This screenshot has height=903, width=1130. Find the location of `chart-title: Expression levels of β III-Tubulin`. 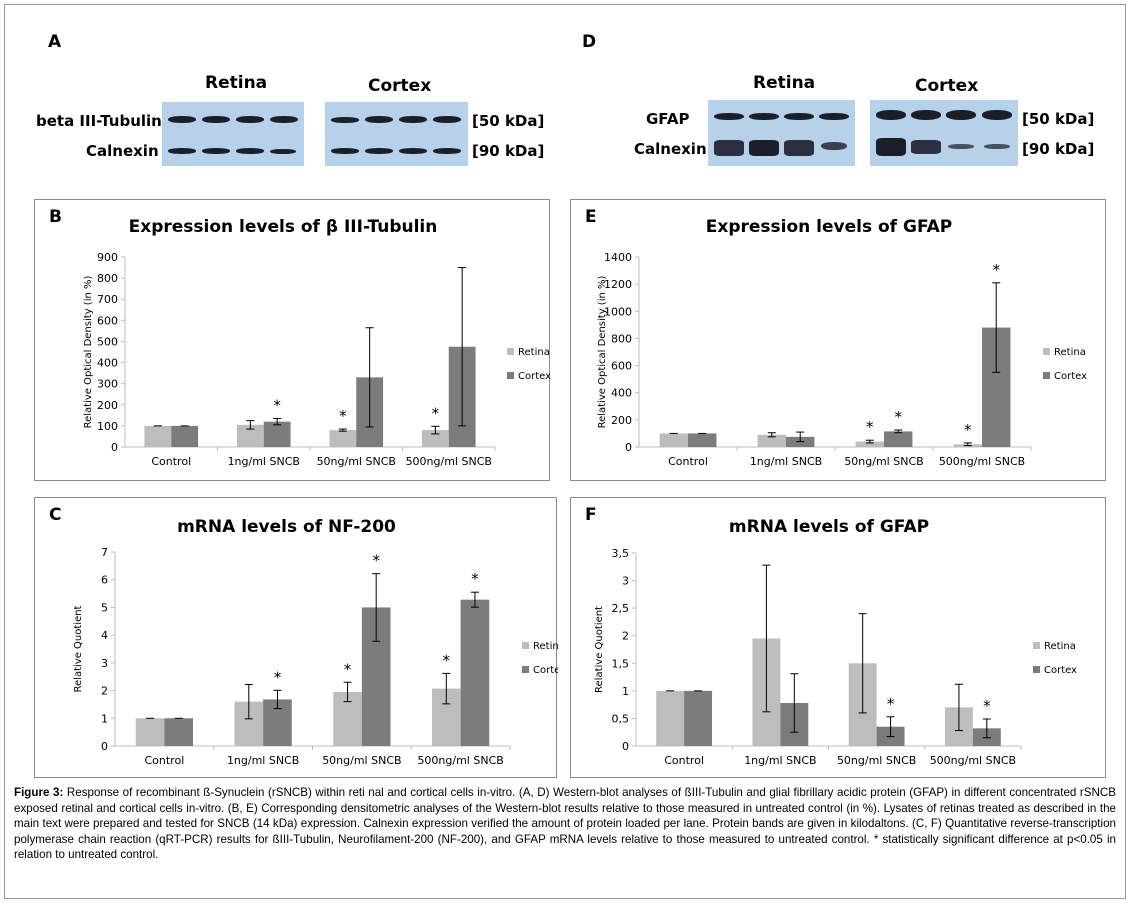

chart-title: Expression levels of β III-Tubulin is located at coordinates (283, 227).